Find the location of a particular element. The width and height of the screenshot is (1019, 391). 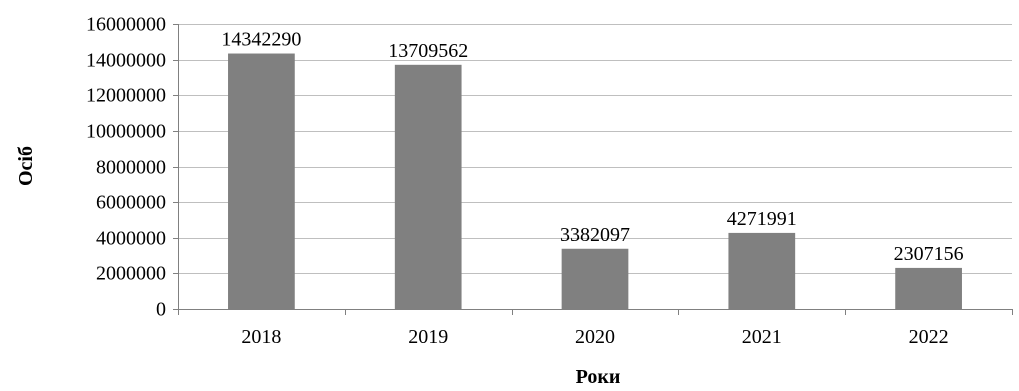

y-tick-label: 14000000 is located at coordinates (126, 61).